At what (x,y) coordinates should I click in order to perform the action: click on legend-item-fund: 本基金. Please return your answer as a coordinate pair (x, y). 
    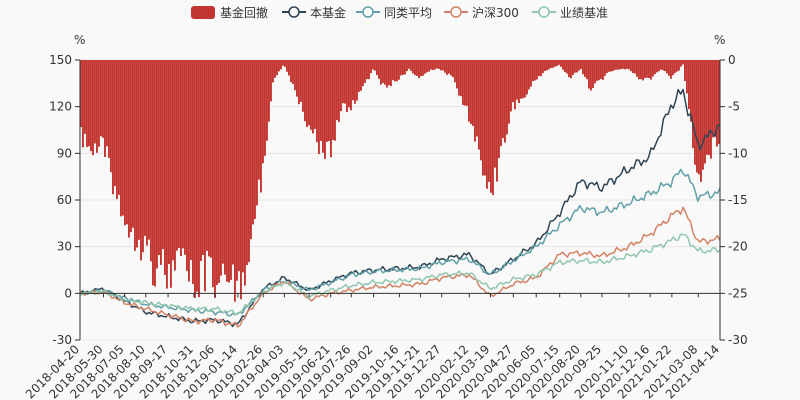
    Looking at the image, I should click on (314, 12).